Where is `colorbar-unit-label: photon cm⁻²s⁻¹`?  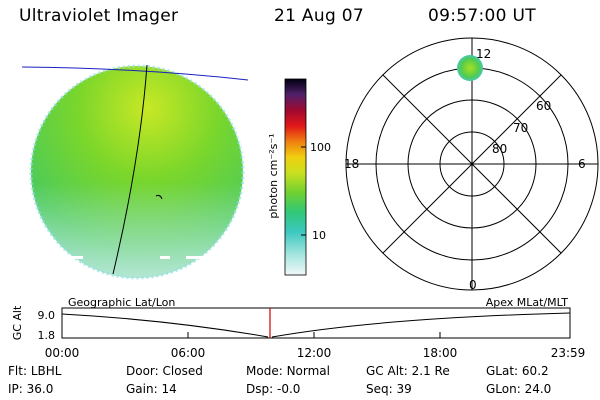 colorbar-unit-label: photon cm⁻²s⁻¹ is located at coordinates (273, 175).